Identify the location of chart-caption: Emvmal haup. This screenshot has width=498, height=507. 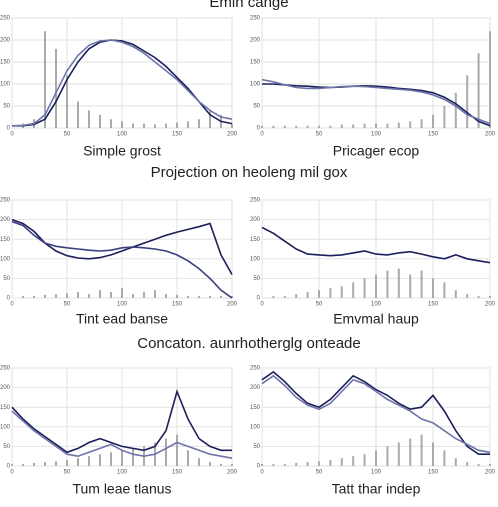
(376, 319).